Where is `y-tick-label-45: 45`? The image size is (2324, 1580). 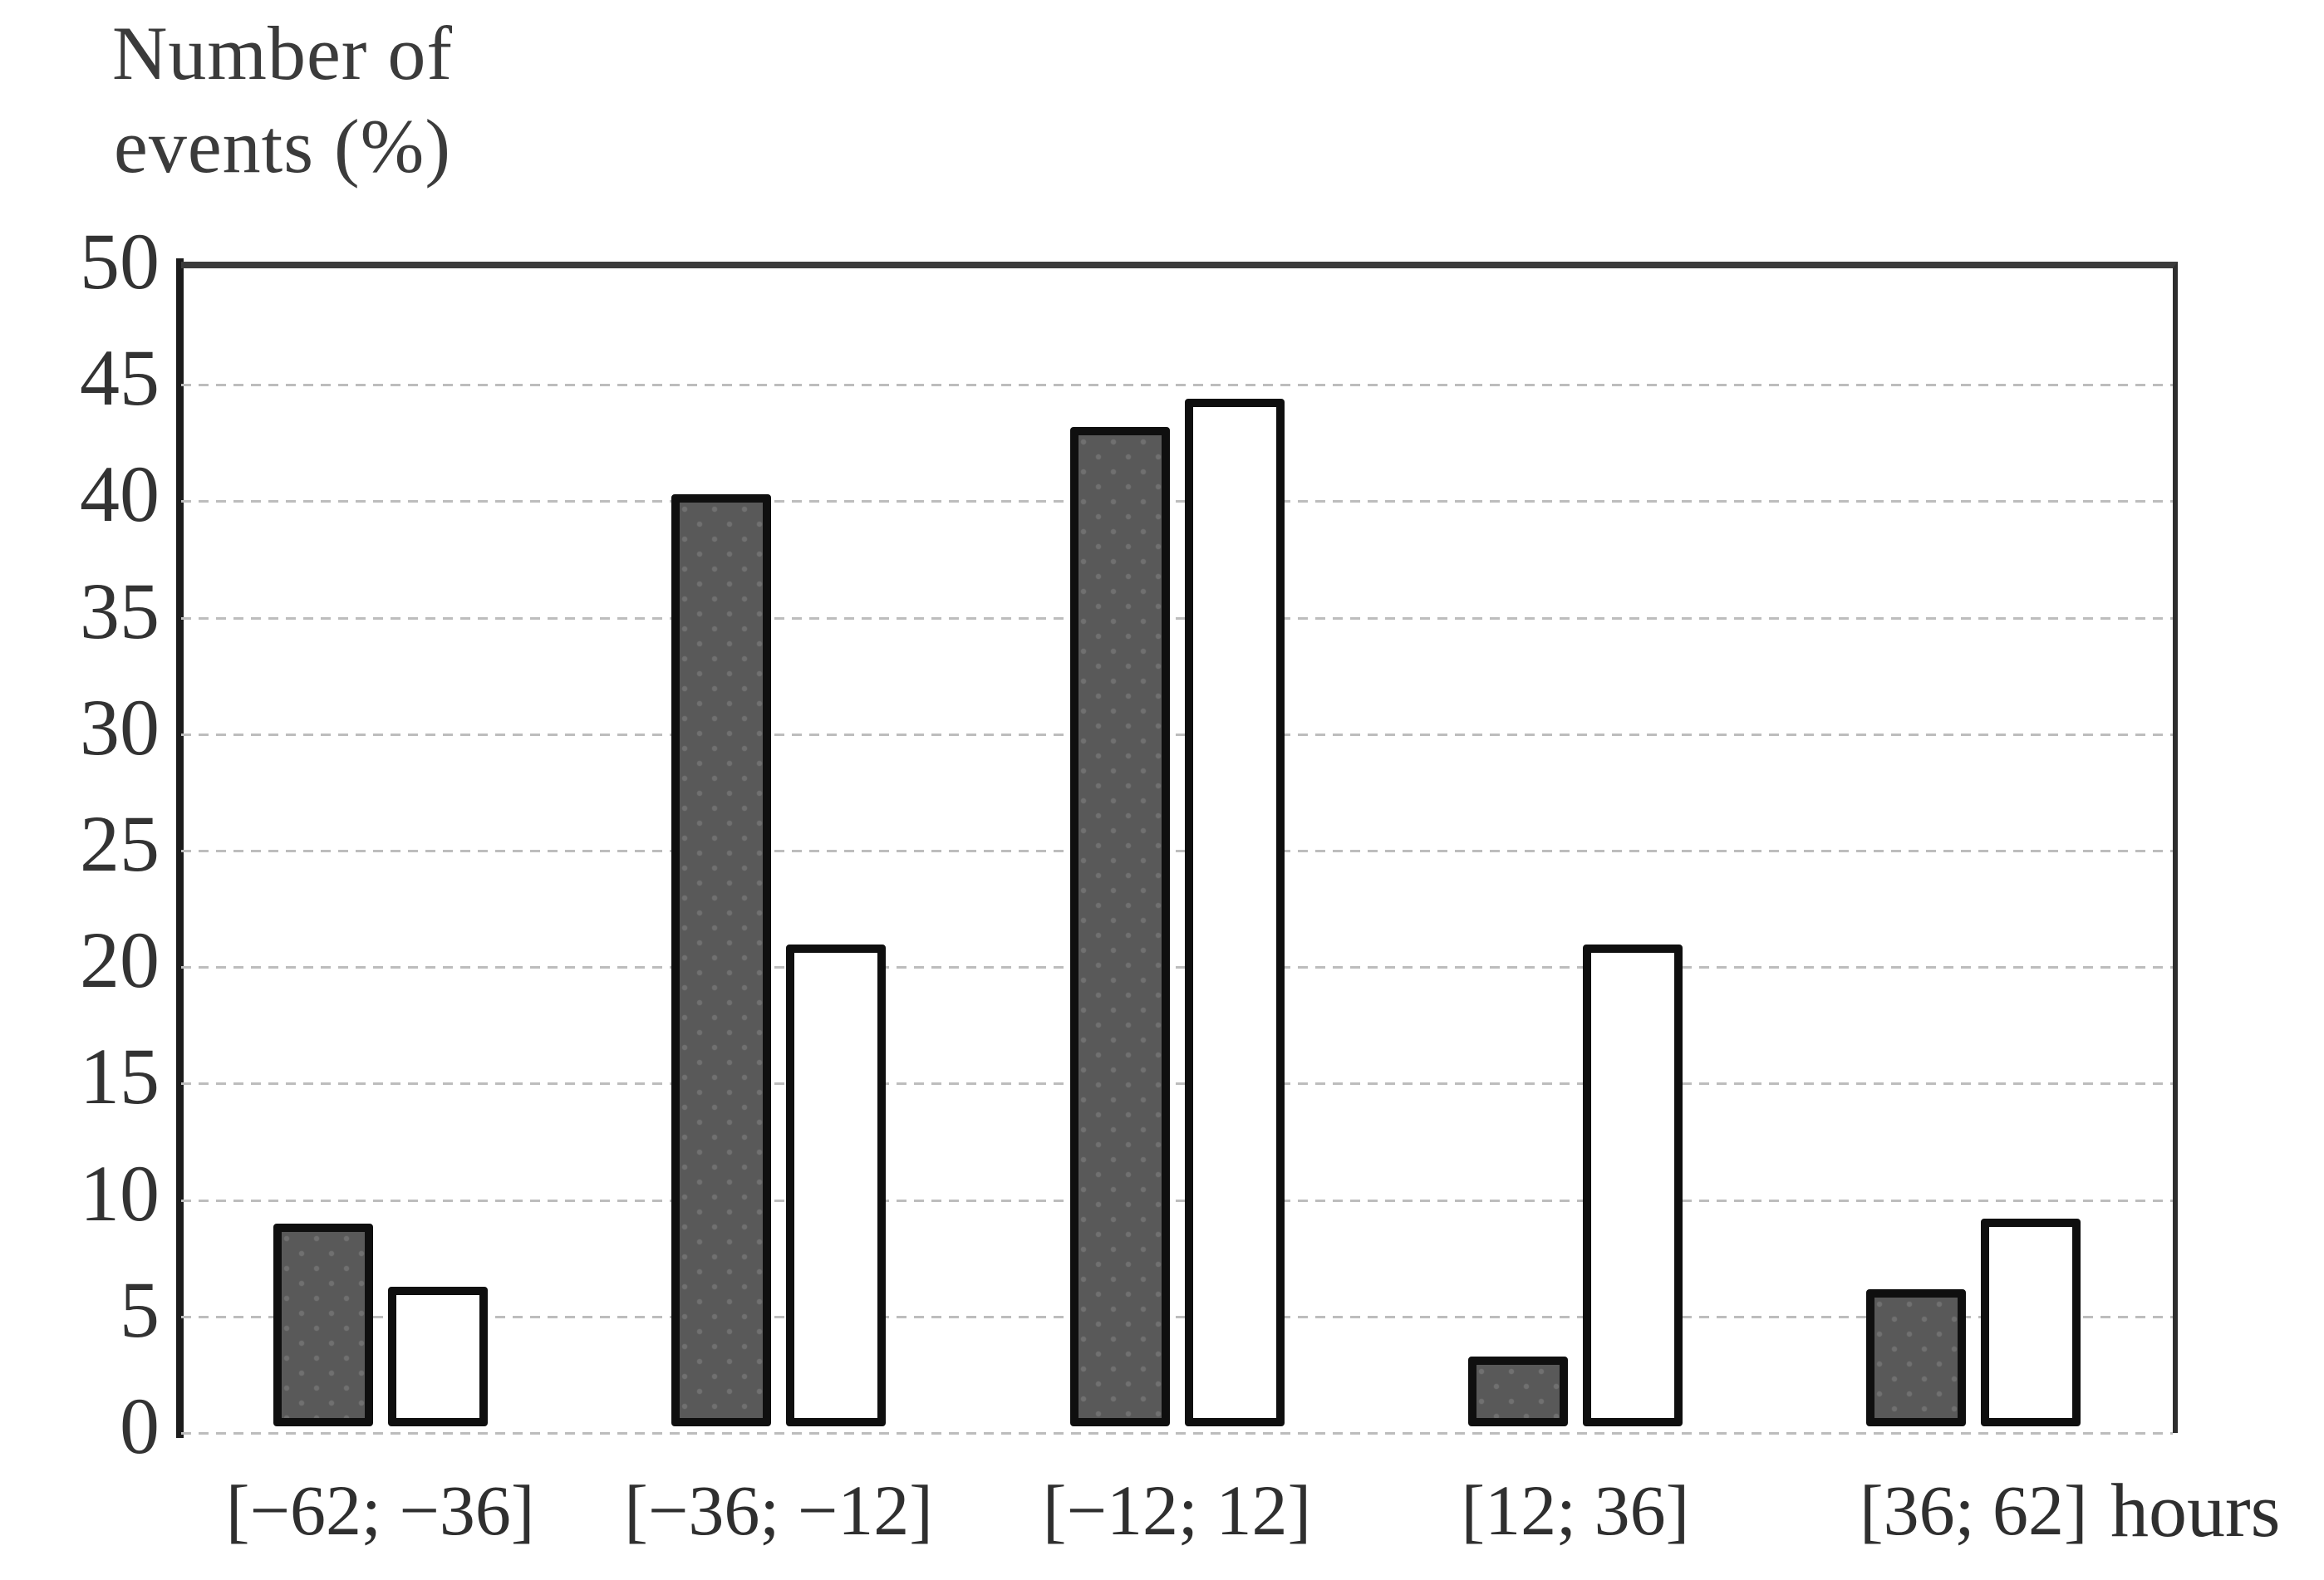
y-tick-label-45: 45 is located at coordinates (120, 378).